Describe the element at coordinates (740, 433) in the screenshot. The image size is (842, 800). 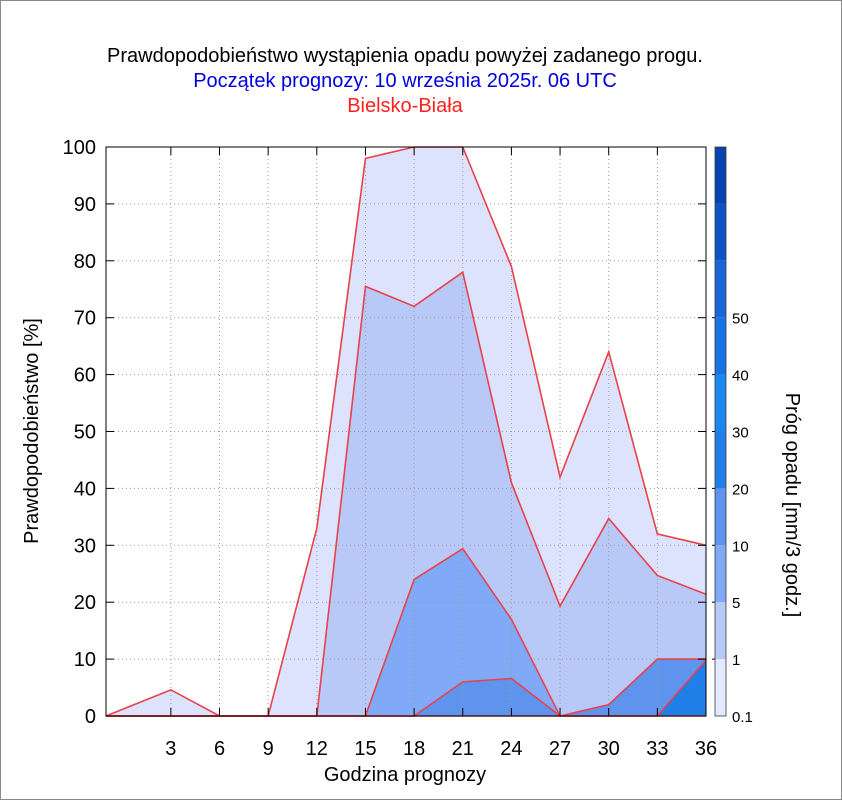
I see `colorbar-tick-label: 30` at that location.